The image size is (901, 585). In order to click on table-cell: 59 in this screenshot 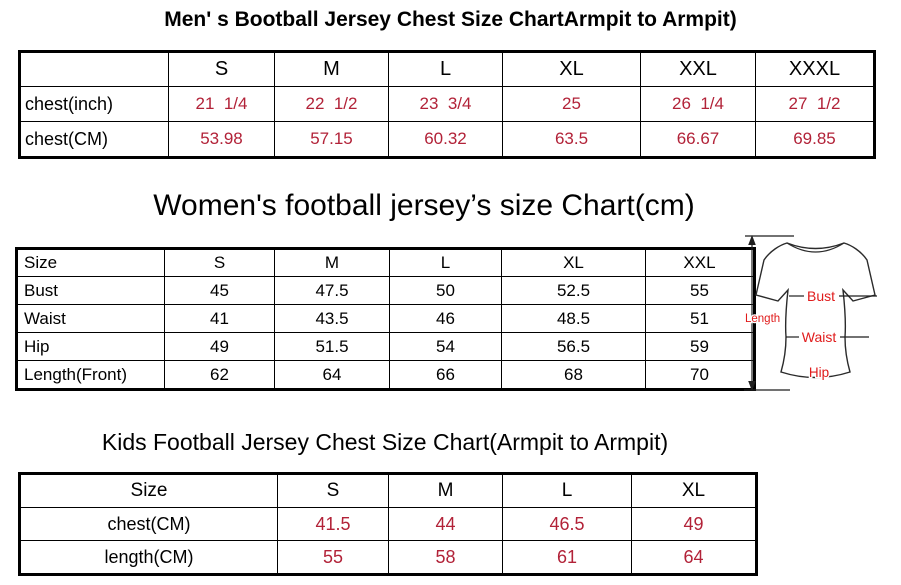, I will do `click(700, 346)`.